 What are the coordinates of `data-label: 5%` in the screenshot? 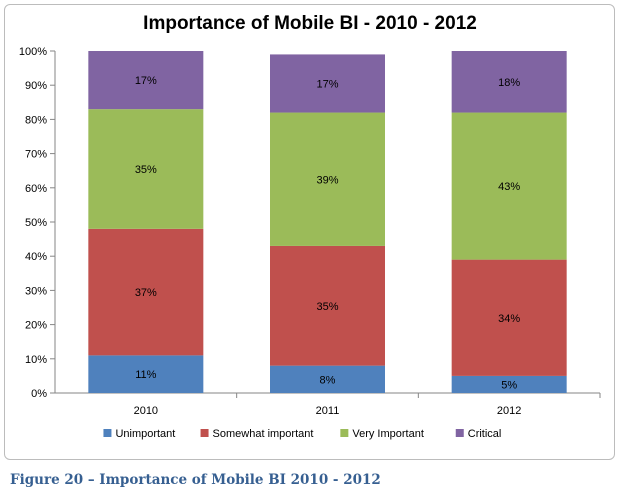 It's located at (509, 385).